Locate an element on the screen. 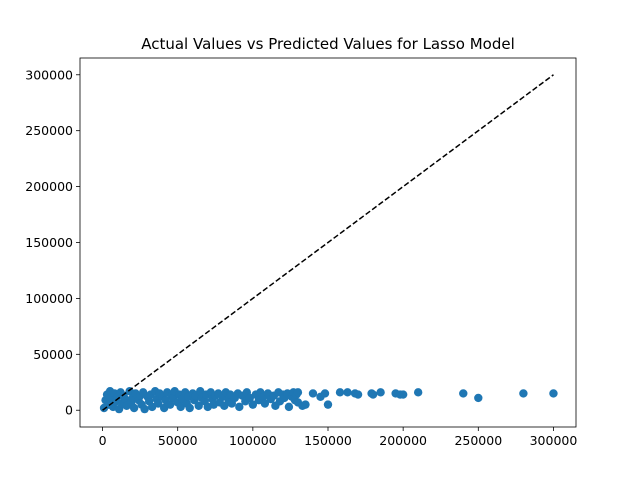  x-tick-label: 250000 is located at coordinates (478, 440).